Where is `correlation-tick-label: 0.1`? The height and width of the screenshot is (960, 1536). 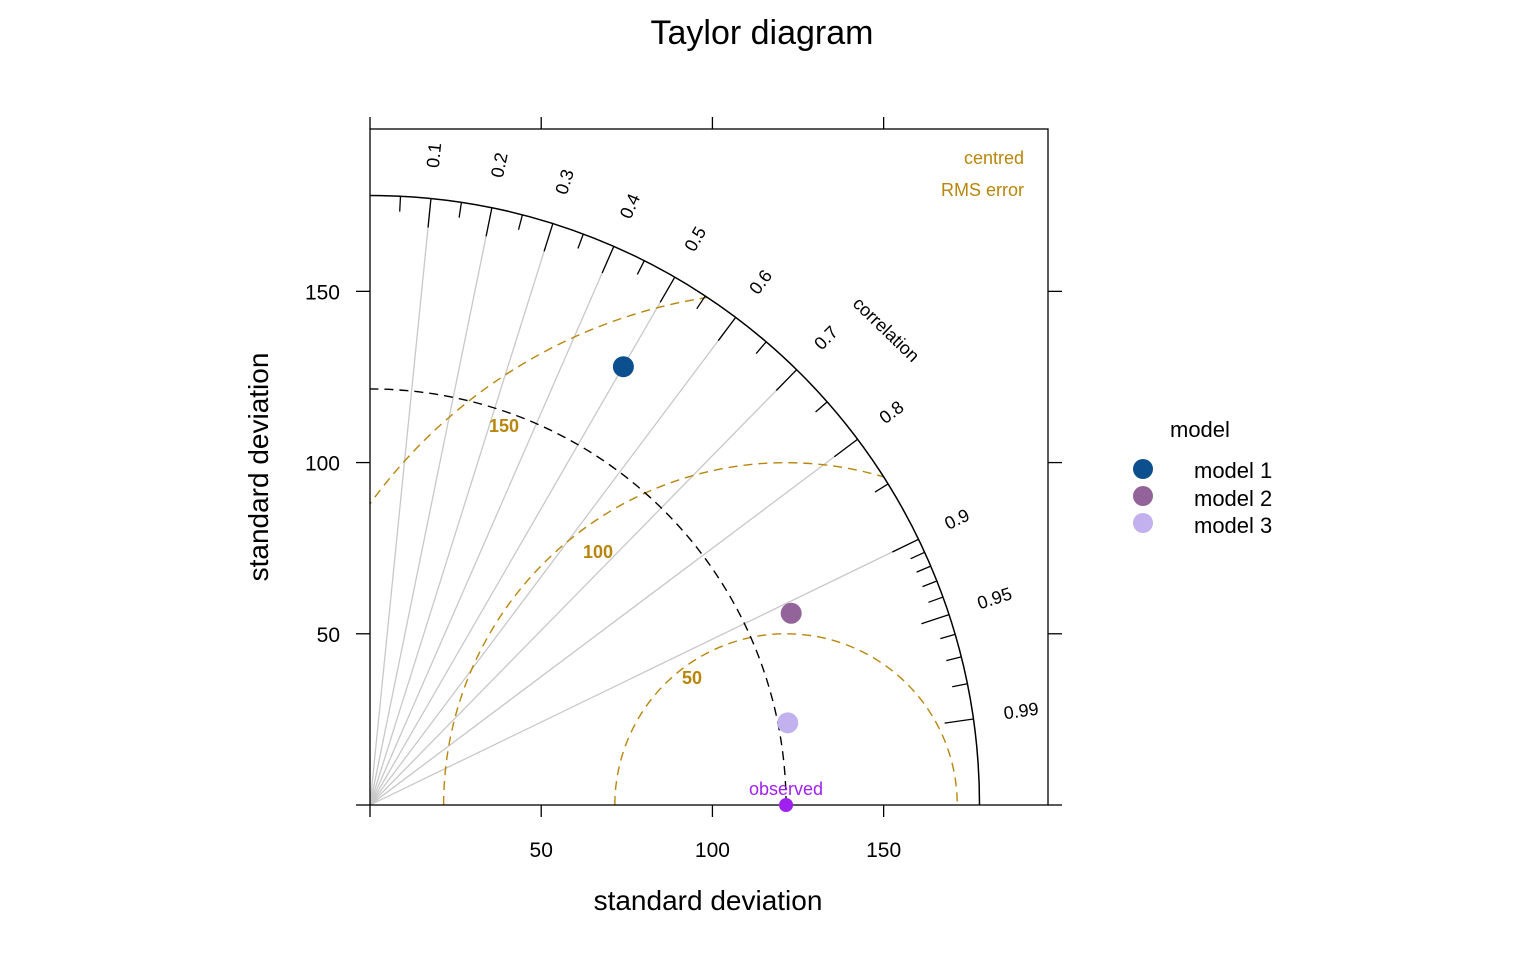 correlation-tick-label: 0.1 is located at coordinates (434, 155).